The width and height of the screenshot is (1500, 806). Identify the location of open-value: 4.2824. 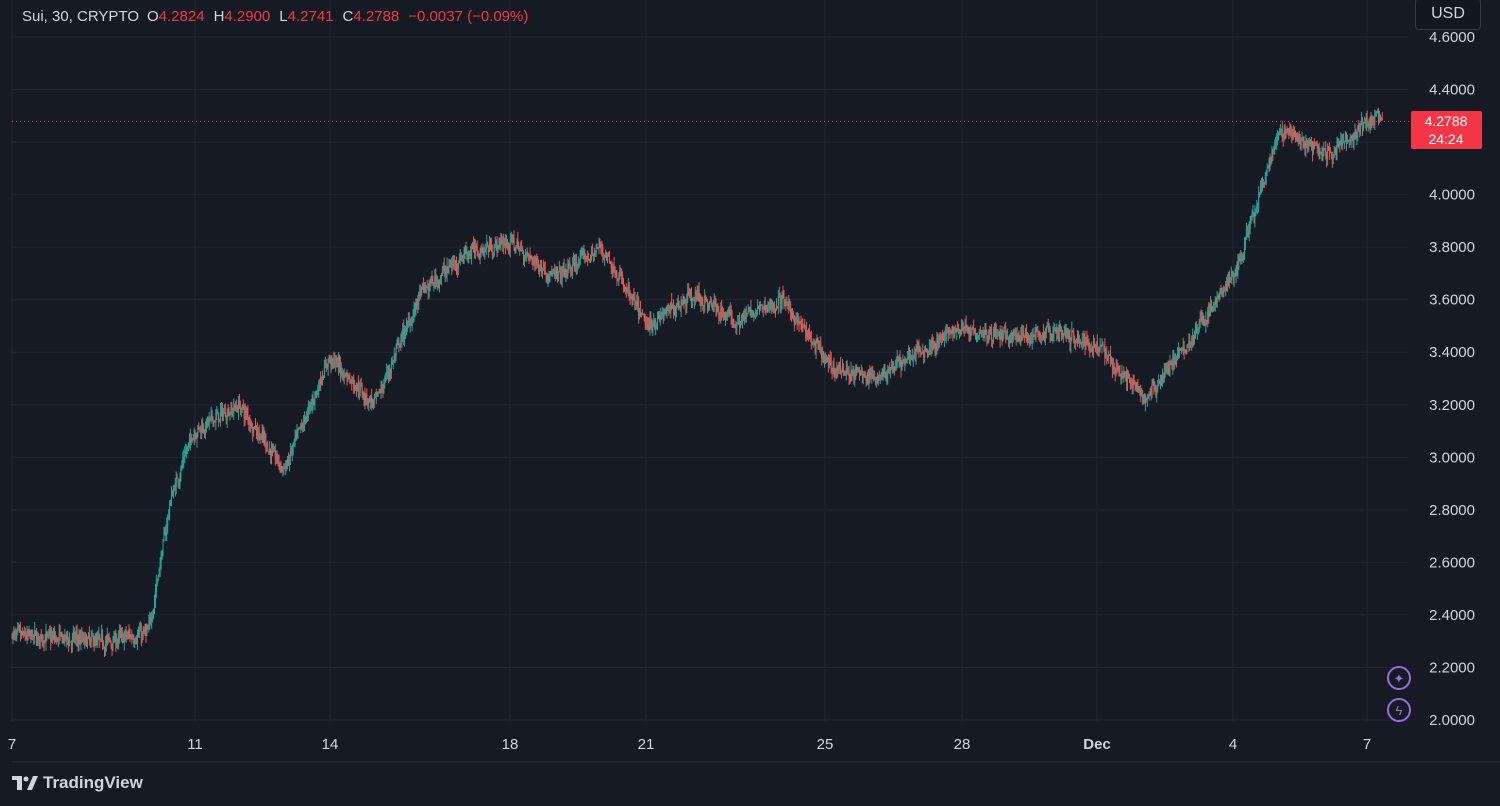
(181, 16).